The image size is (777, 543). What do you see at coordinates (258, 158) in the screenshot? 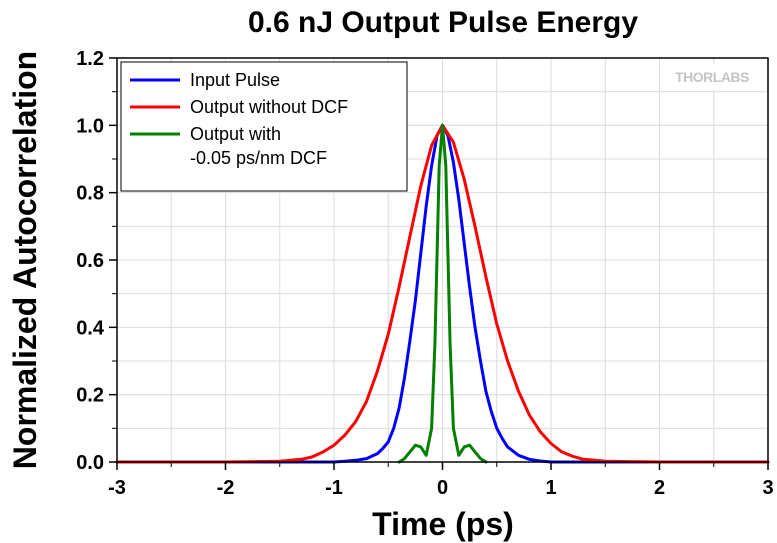
I see `legend-label: -0.05 ps/nm DCF` at bounding box center [258, 158].